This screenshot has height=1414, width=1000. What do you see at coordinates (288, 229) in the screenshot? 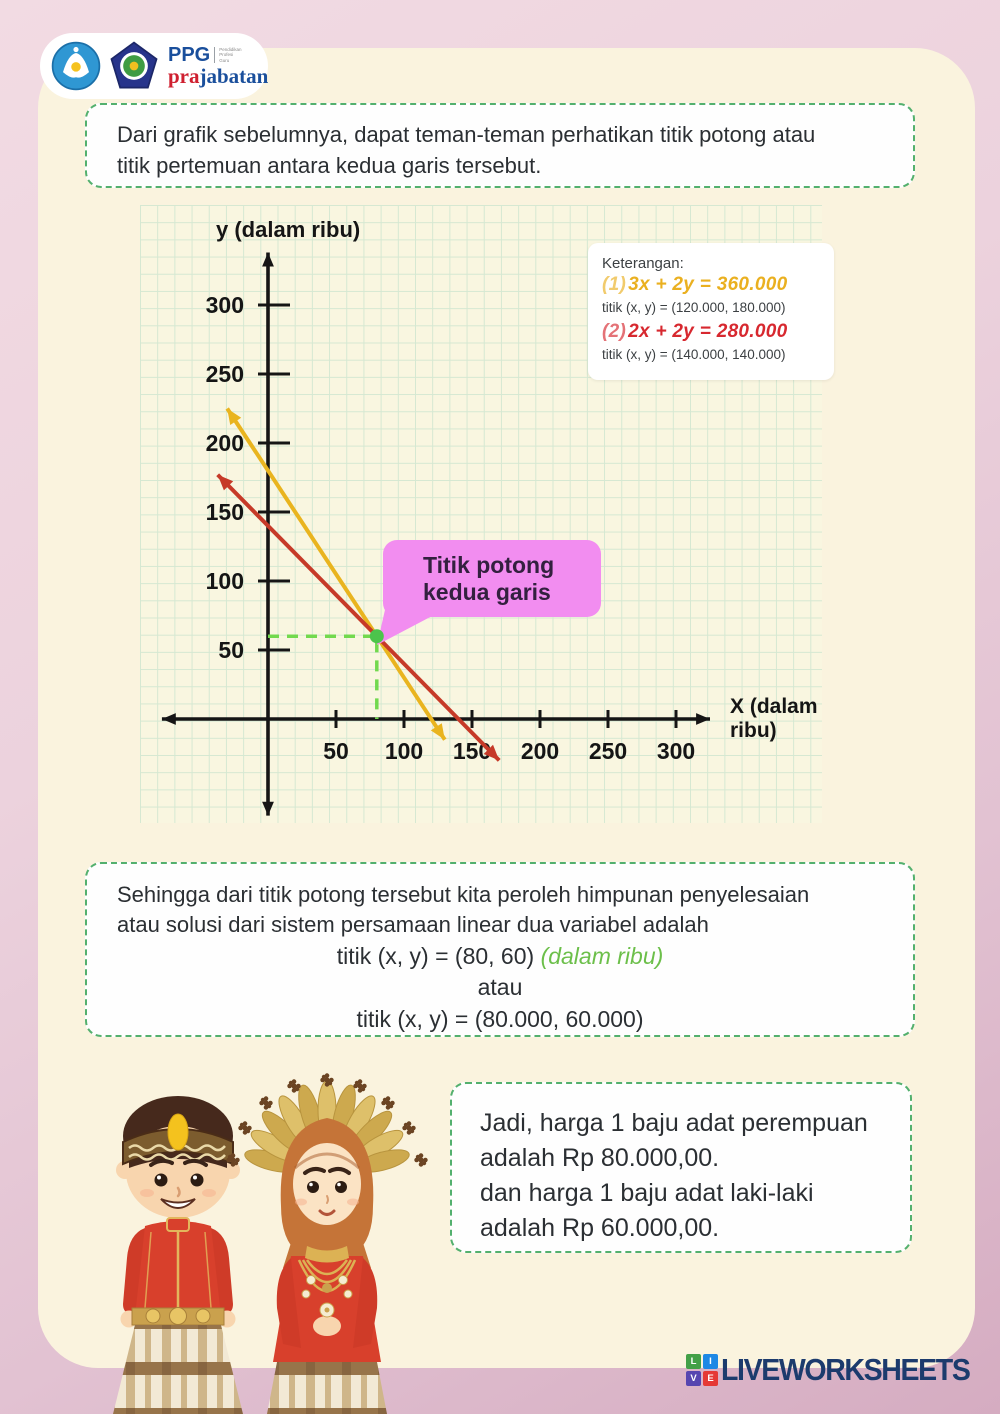
I see `y-axis-label: y (dalam ribu)` at bounding box center [288, 229].